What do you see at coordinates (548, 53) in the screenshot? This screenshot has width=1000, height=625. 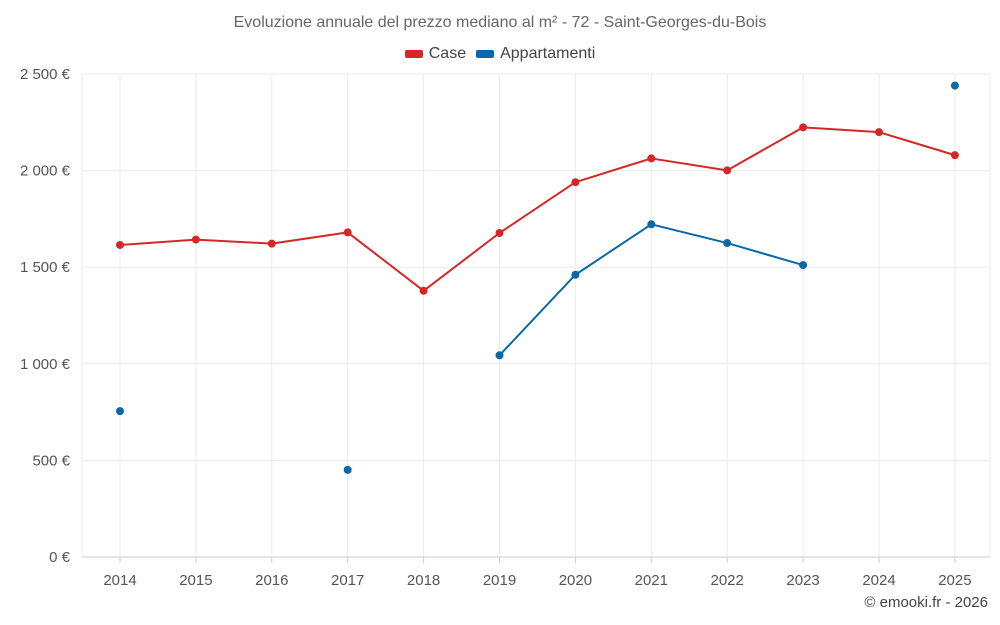 I see `legend-label-appartamenti: Appartamenti` at bounding box center [548, 53].